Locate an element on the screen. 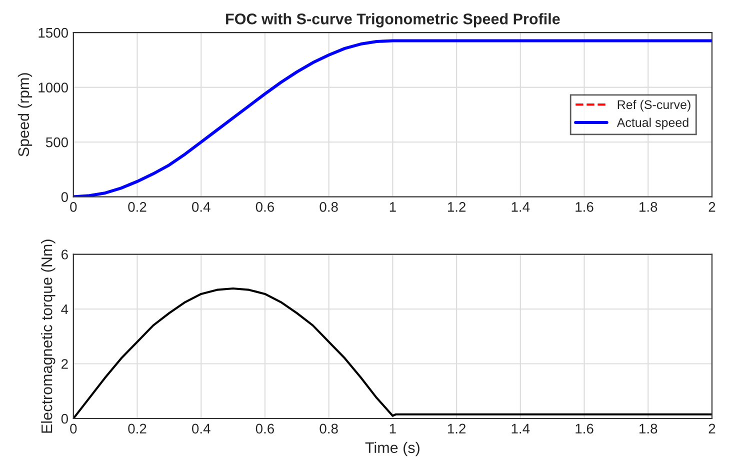 The width and height of the screenshot is (734, 465). chart-title: FOC with S-curve Trigonometric Speed Profile is located at coordinates (393, 20).